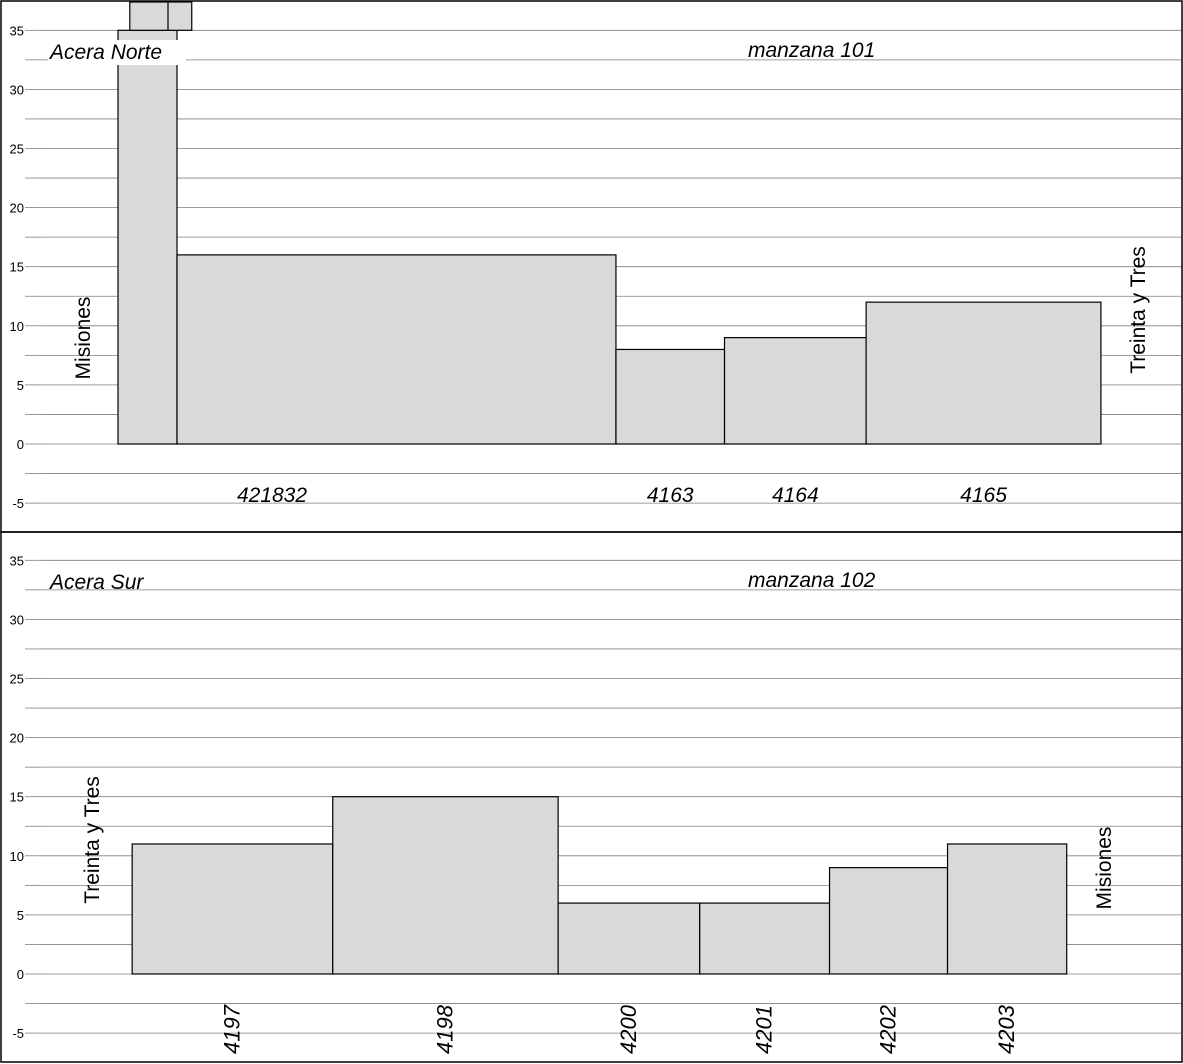 This screenshot has width=1183, height=1064. Describe the element at coordinates (231, 1029) in the screenshot. I see `lot-label: 4197` at that location.